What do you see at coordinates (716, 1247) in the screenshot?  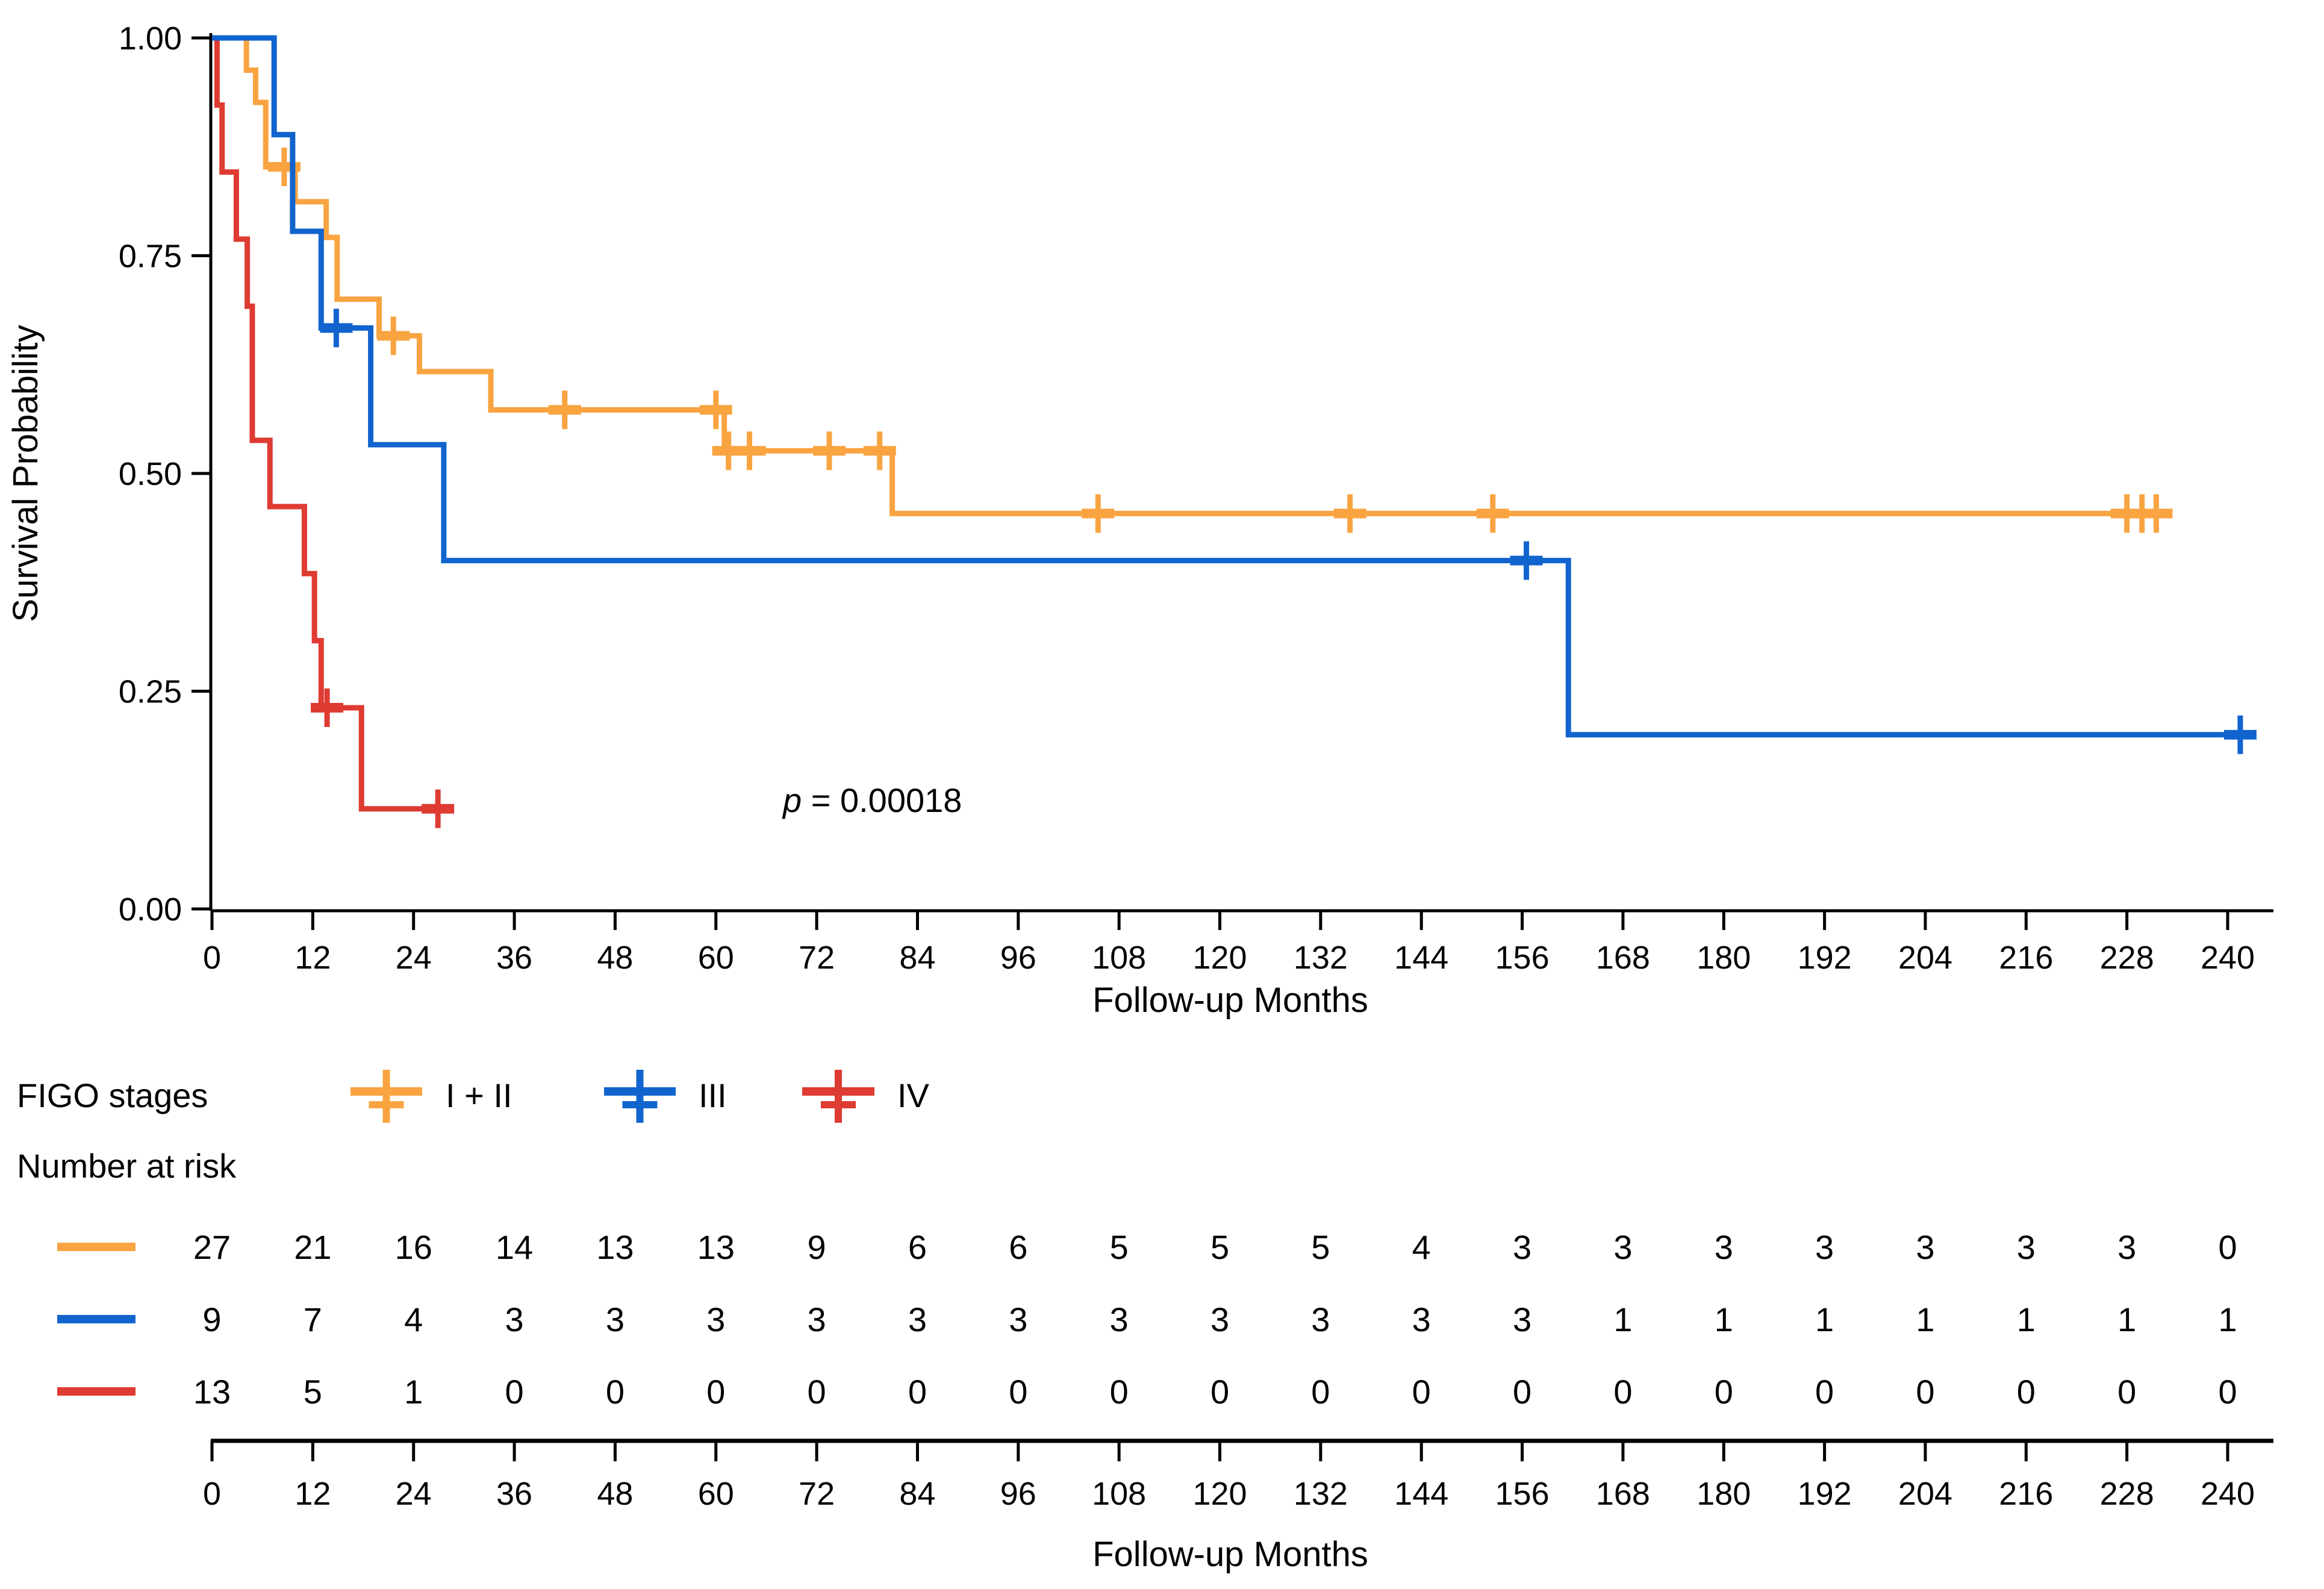 I see `risk-count: 13` at bounding box center [716, 1247].